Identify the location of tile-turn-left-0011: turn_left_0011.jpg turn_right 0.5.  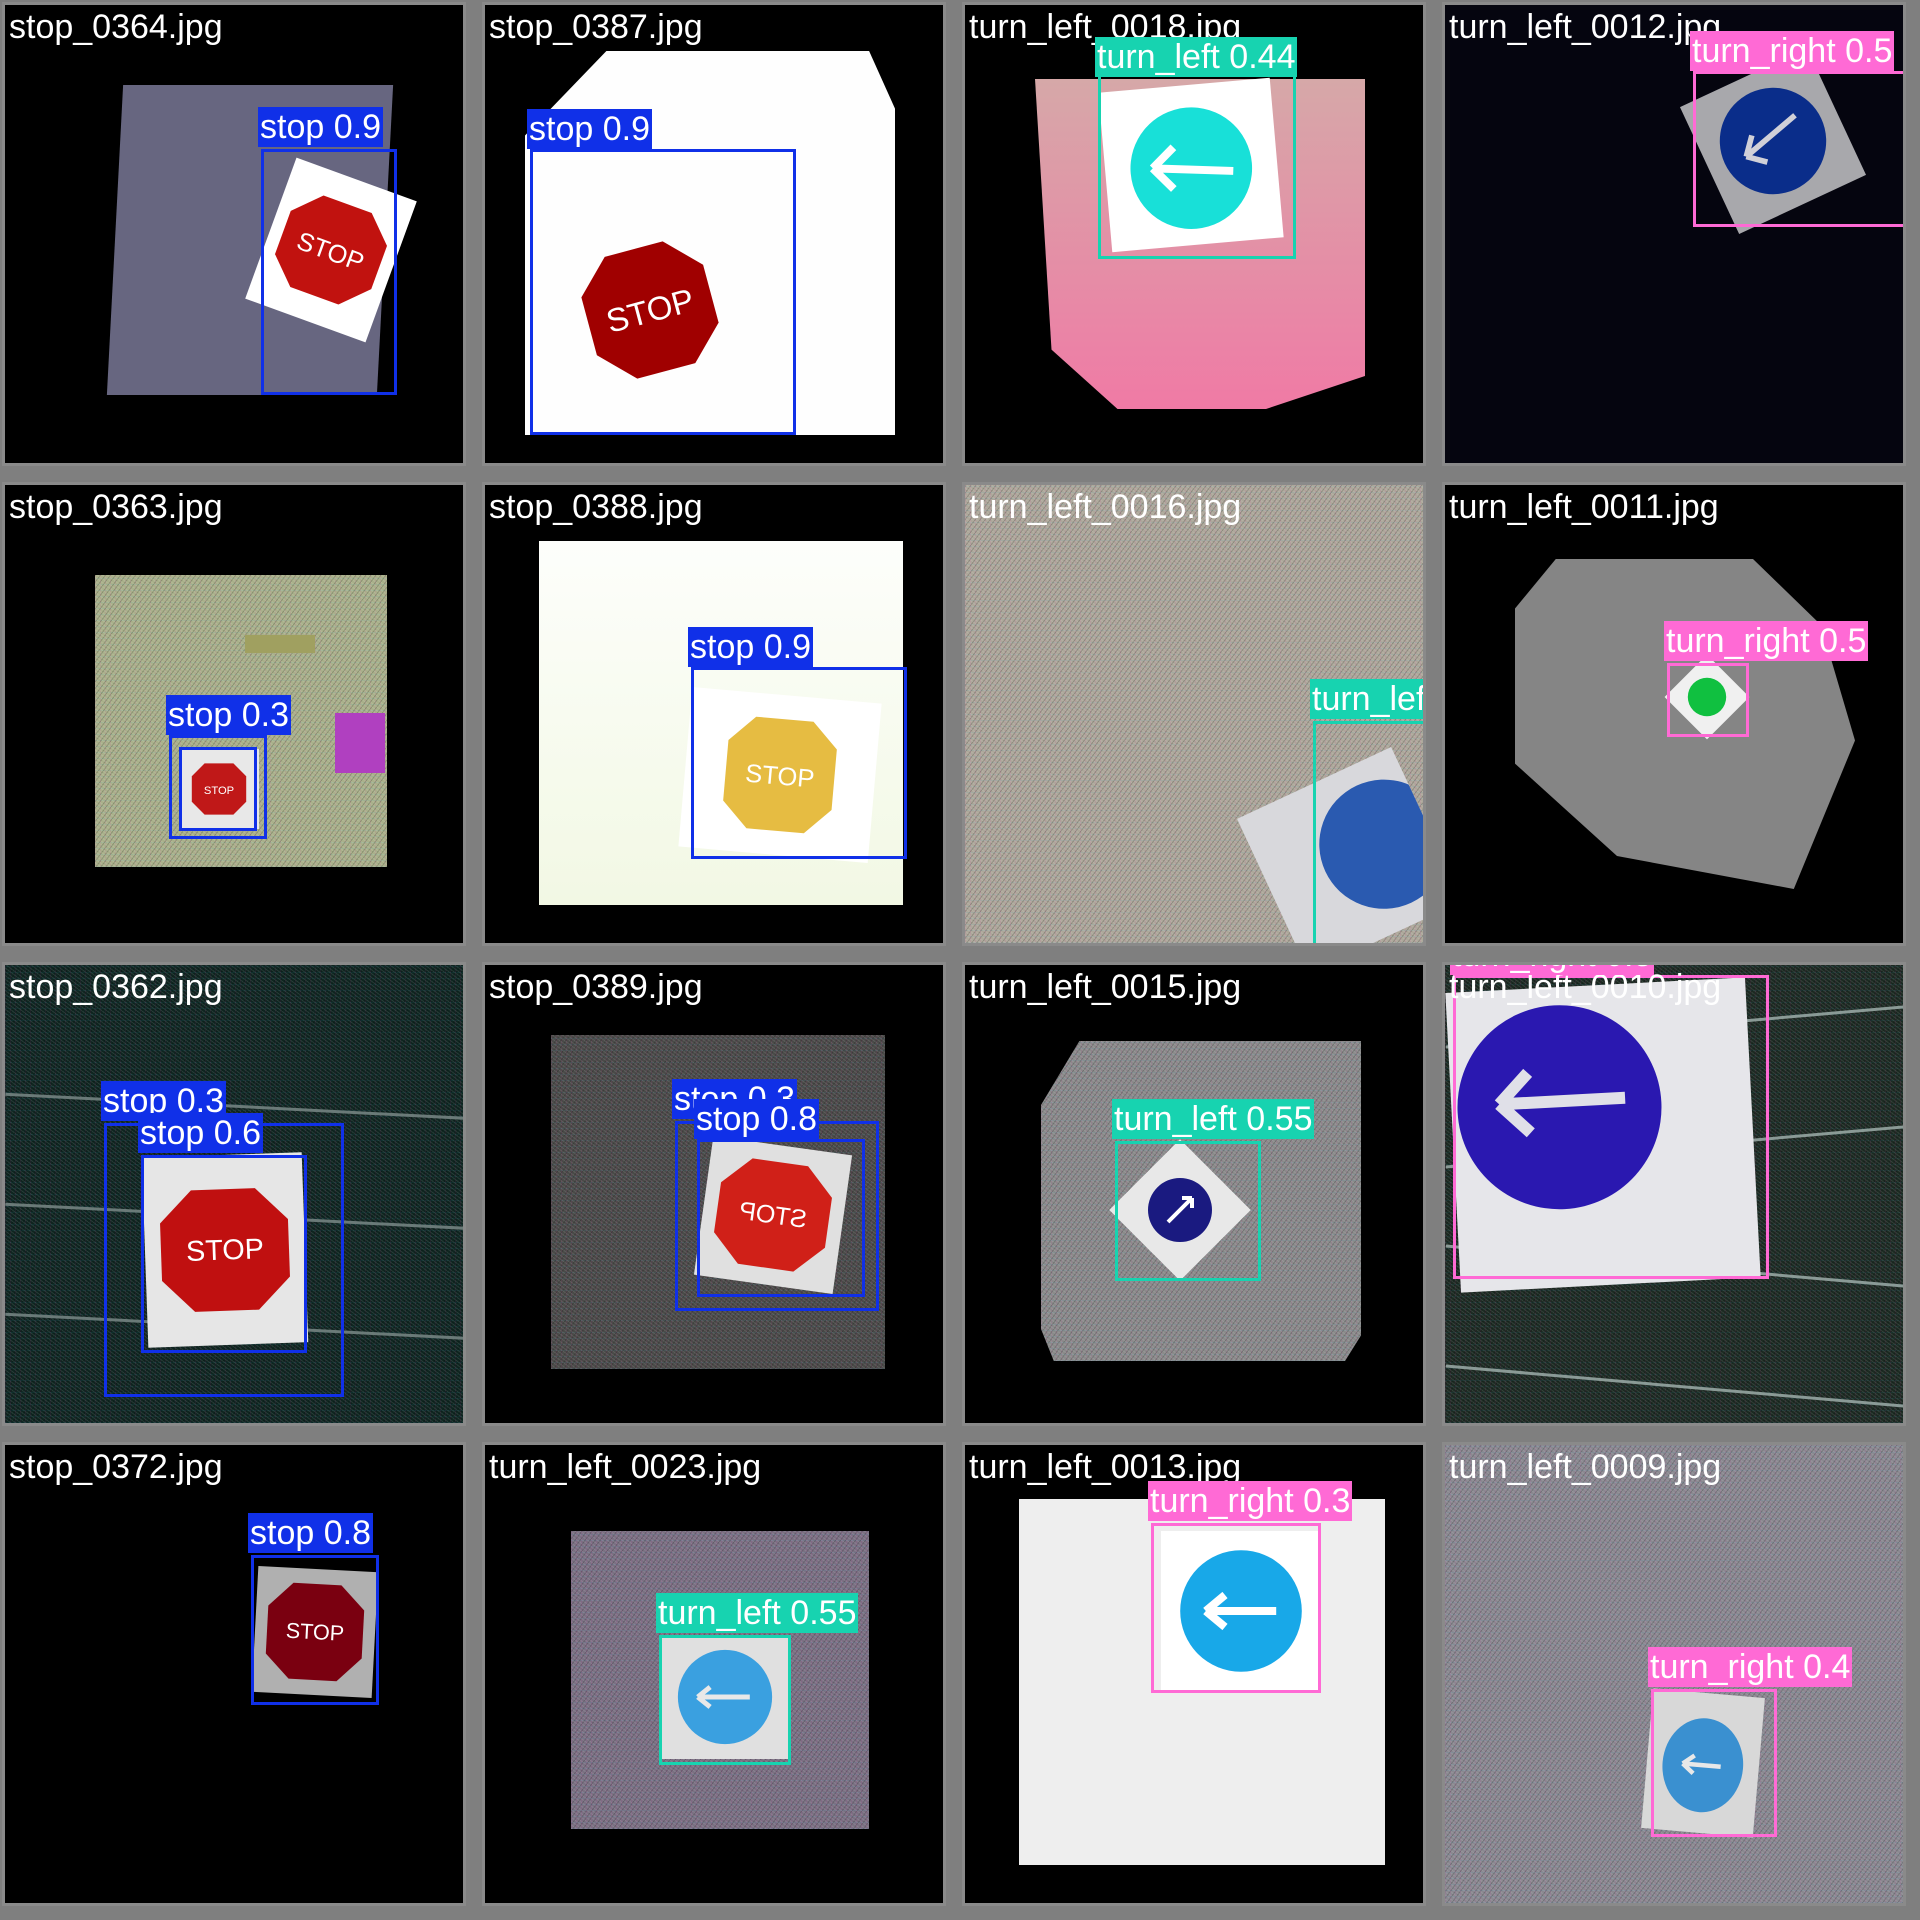
(1674, 714).